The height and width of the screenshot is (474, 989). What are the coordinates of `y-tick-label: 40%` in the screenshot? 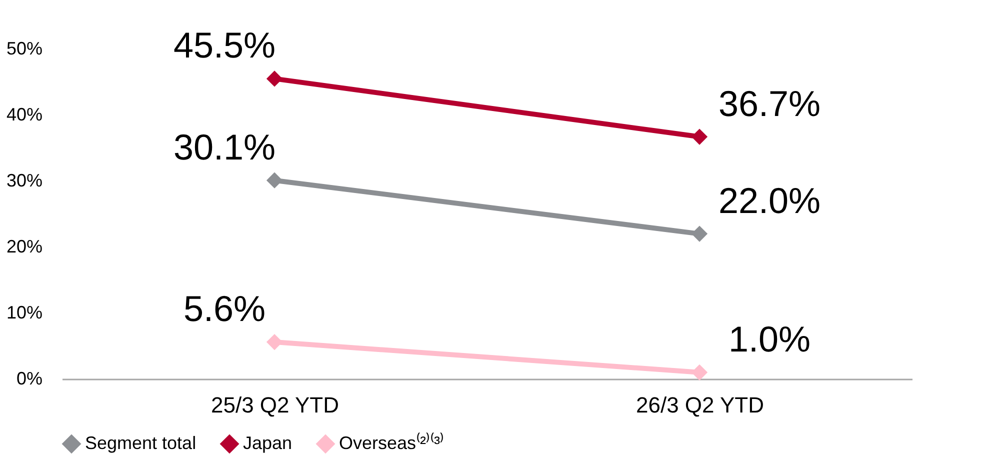 It's located at (24, 114).